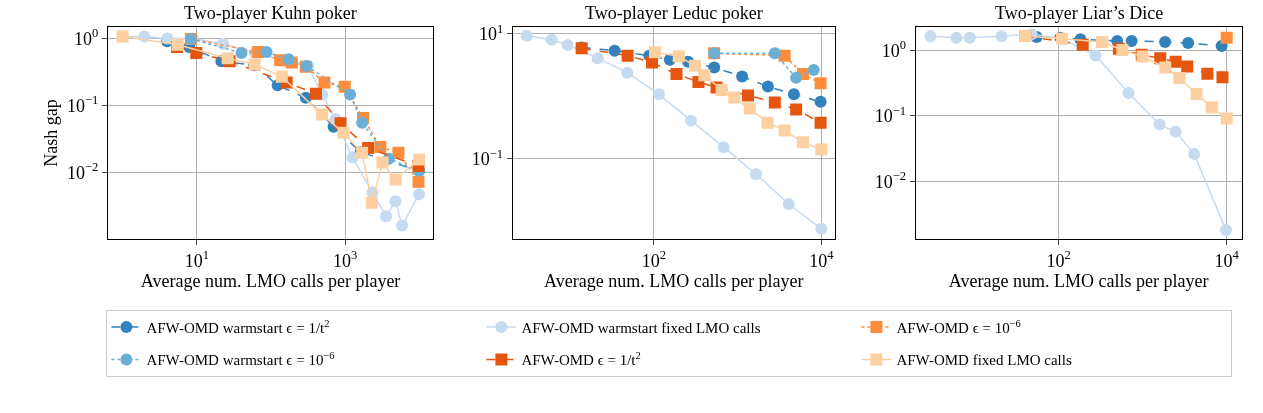 Image resolution: width=1263 pixels, height=413 pixels. Describe the element at coordinates (1079, 13) in the screenshot. I see `chart-title: Two-player Liar’s Dice` at that location.